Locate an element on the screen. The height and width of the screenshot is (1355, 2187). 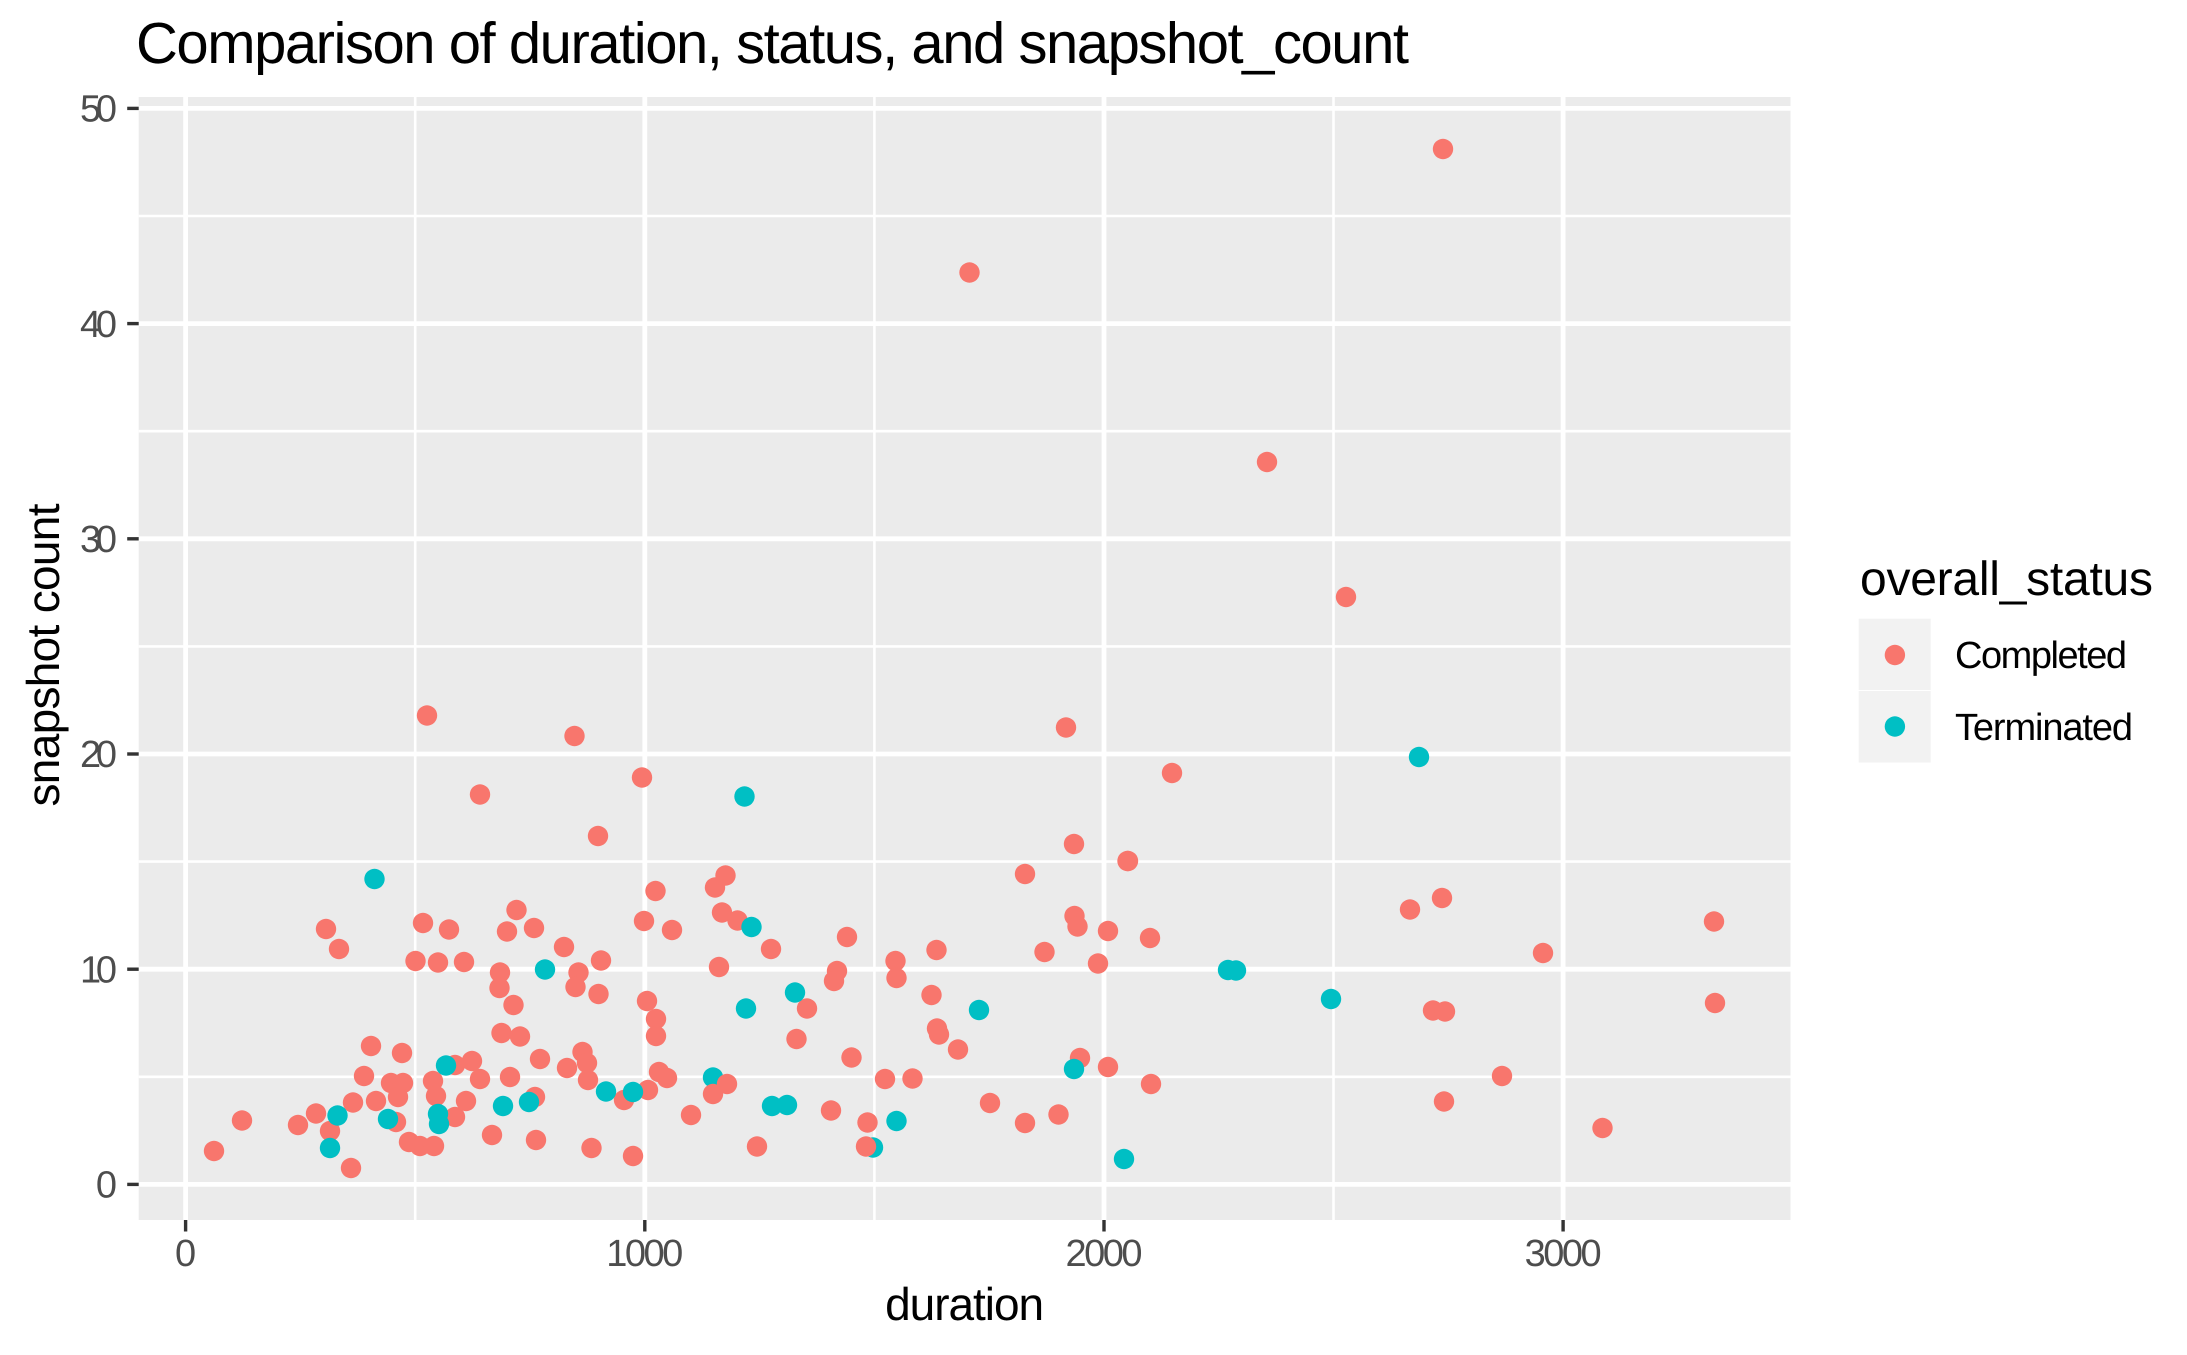
svg-text: 1000 is located at coordinates (644, 1254).